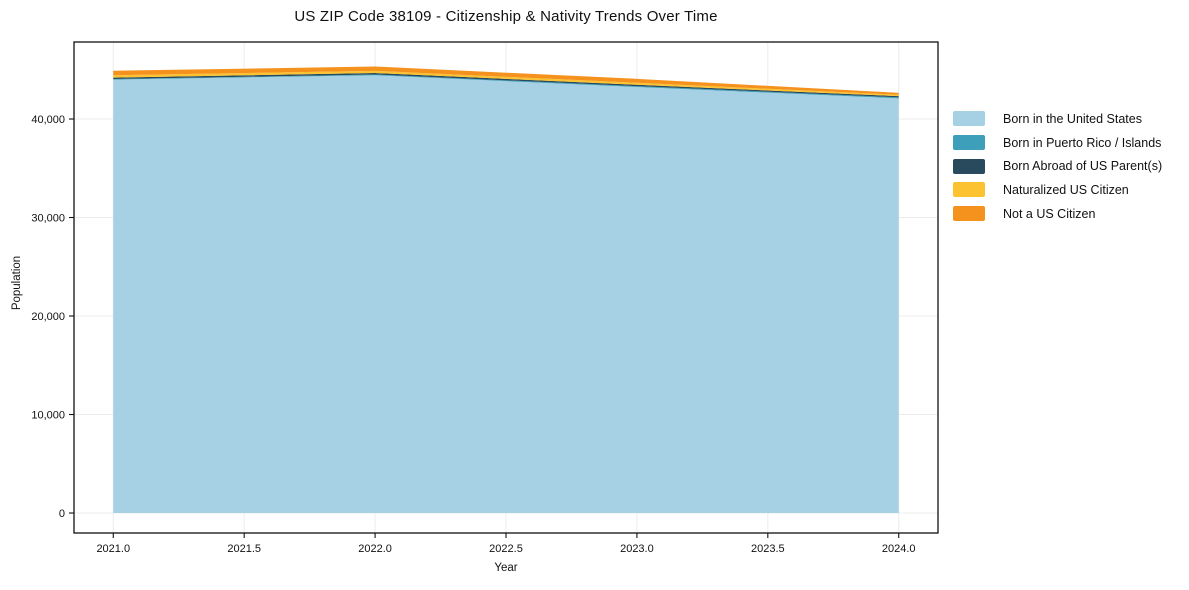 The image size is (1189, 590). Describe the element at coordinates (244, 549) in the screenshot. I see `x-tick-label: 2021.5` at that location.